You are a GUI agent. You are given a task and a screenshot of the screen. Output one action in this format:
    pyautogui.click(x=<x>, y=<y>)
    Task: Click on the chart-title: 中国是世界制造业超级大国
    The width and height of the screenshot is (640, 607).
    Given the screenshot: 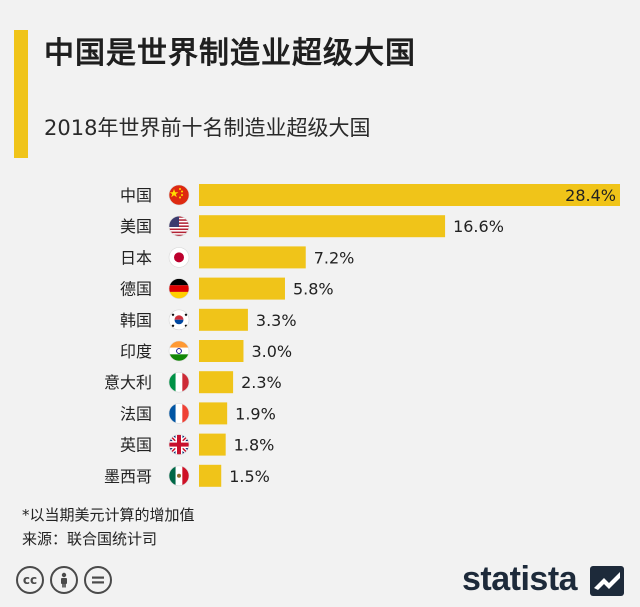 What is the action you would take?
    pyautogui.click(x=230, y=53)
    